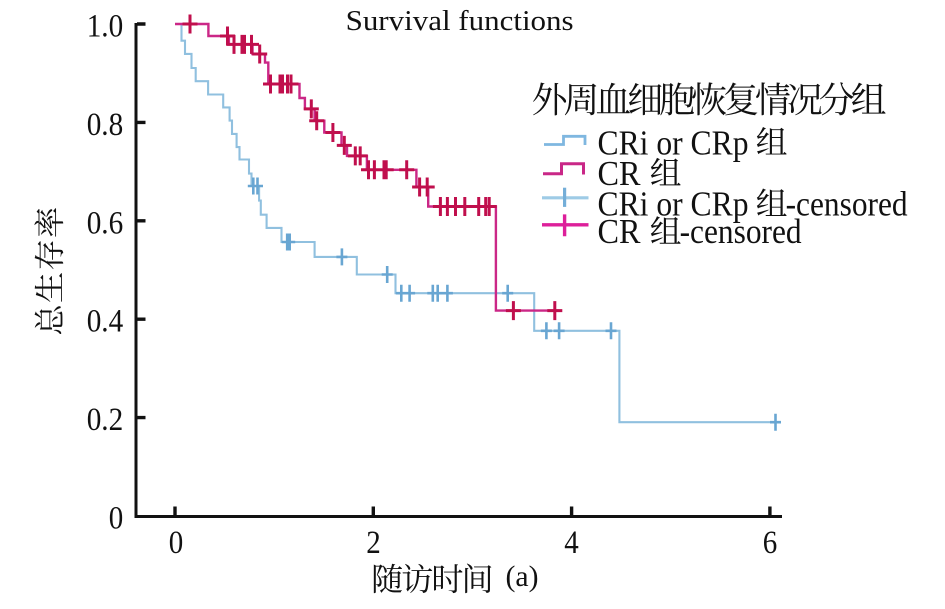  Describe the element at coordinates (373, 543) in the screenshot. I see `svg-text: 2` at that location.